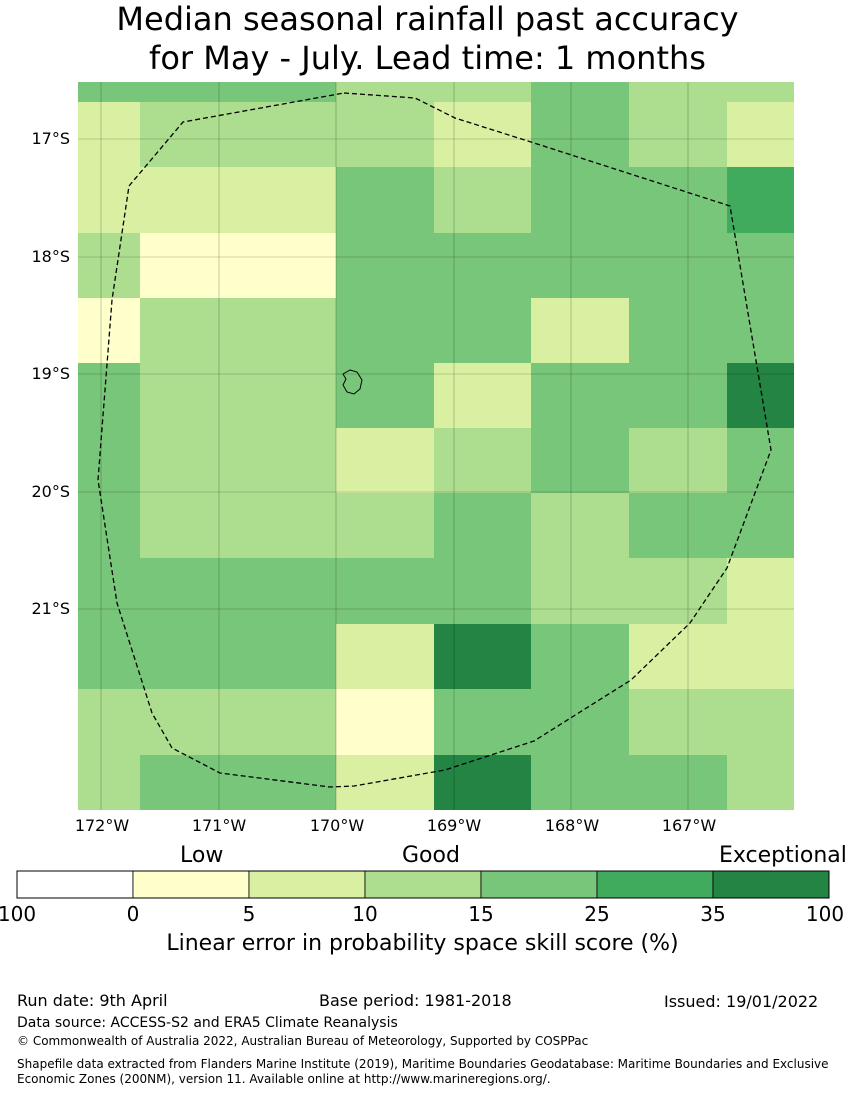 The image size is (855, 1095). I want to click on island-outline, so click(352, 382).